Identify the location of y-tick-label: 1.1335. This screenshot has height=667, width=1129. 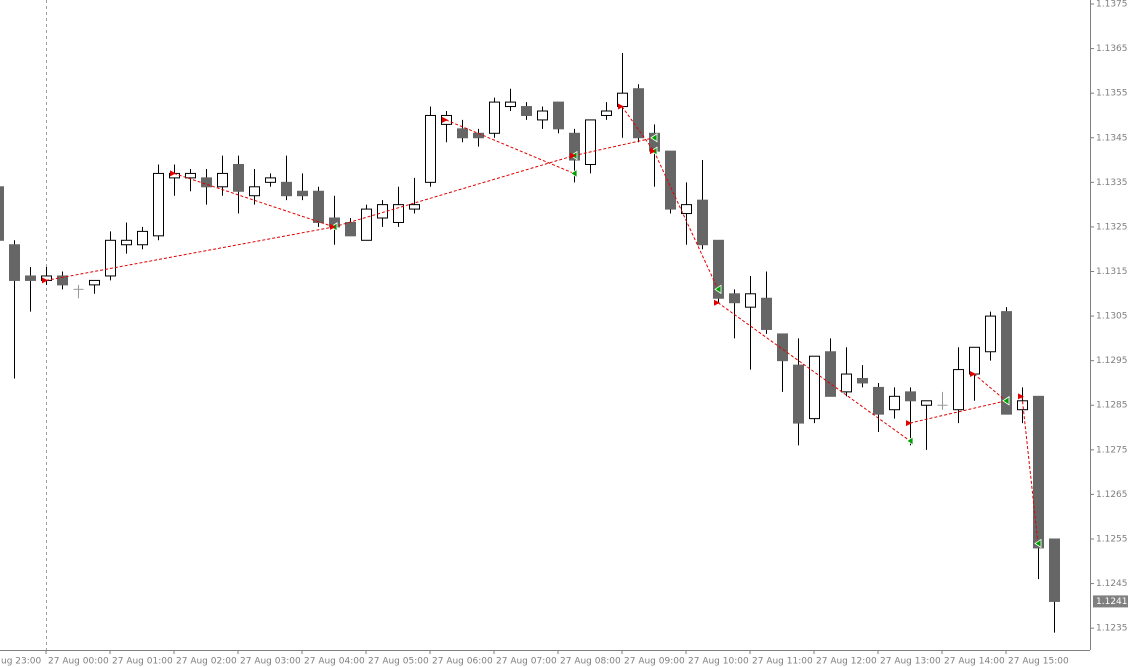
(1112, 183).